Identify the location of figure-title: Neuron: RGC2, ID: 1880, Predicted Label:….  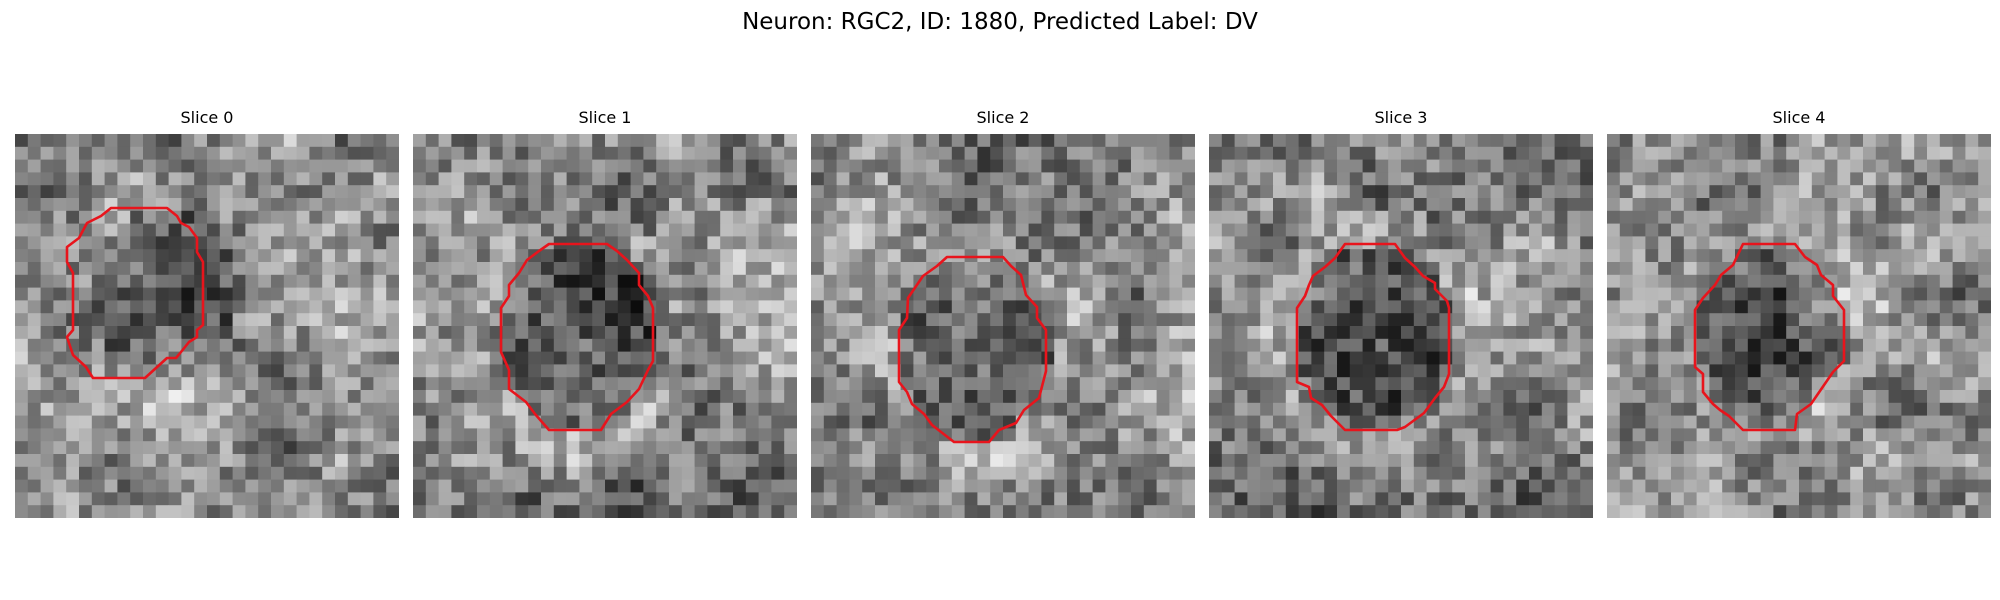
(1000, 22).